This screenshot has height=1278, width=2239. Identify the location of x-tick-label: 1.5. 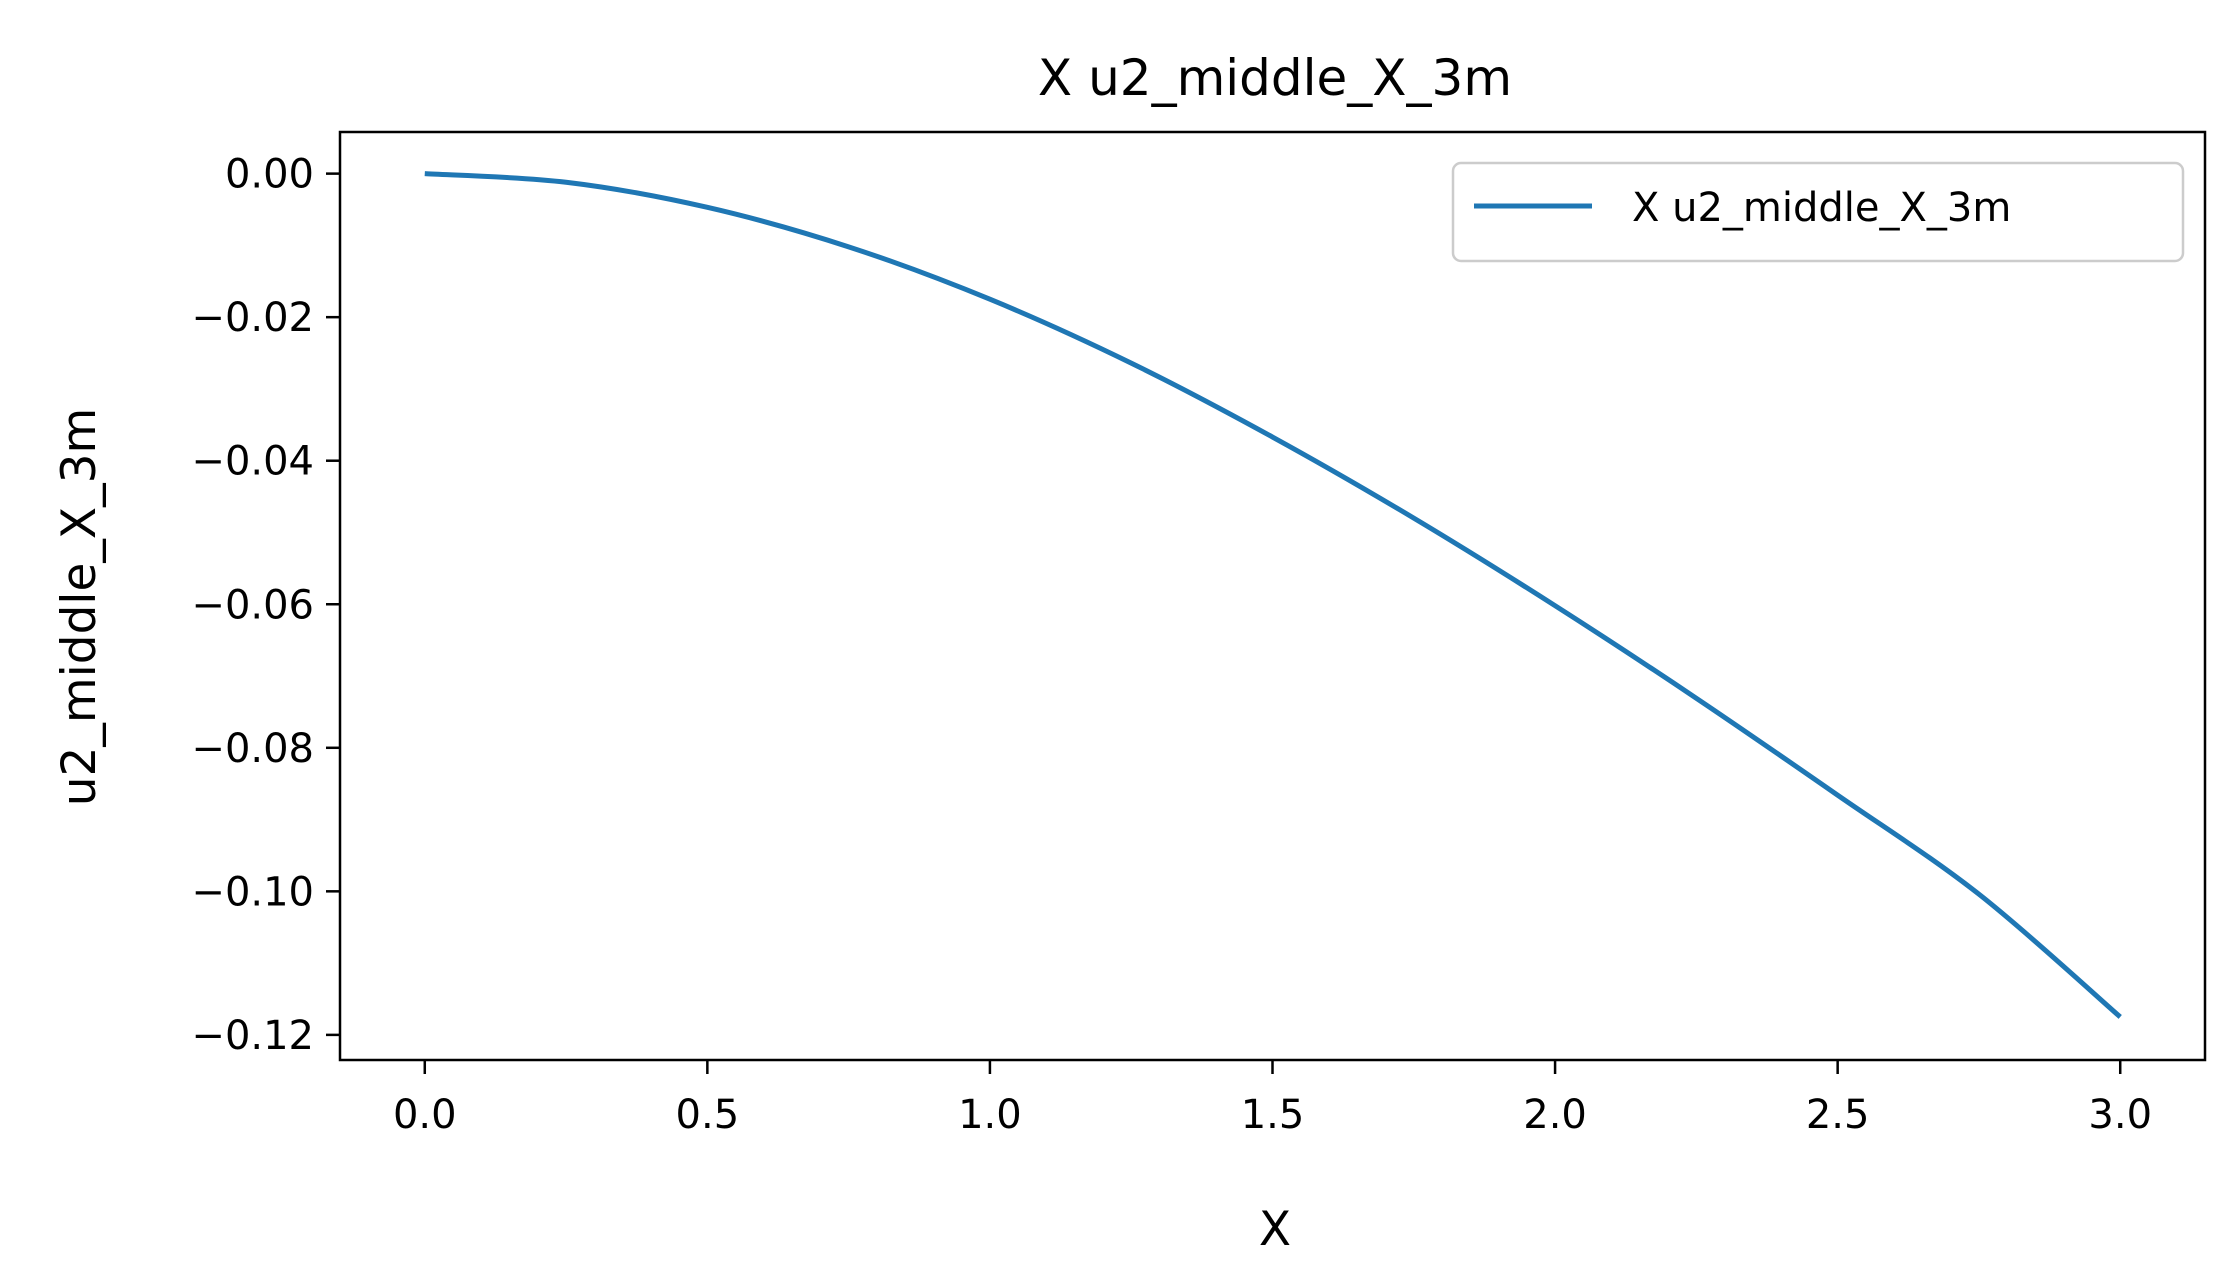
(1273, 1115).